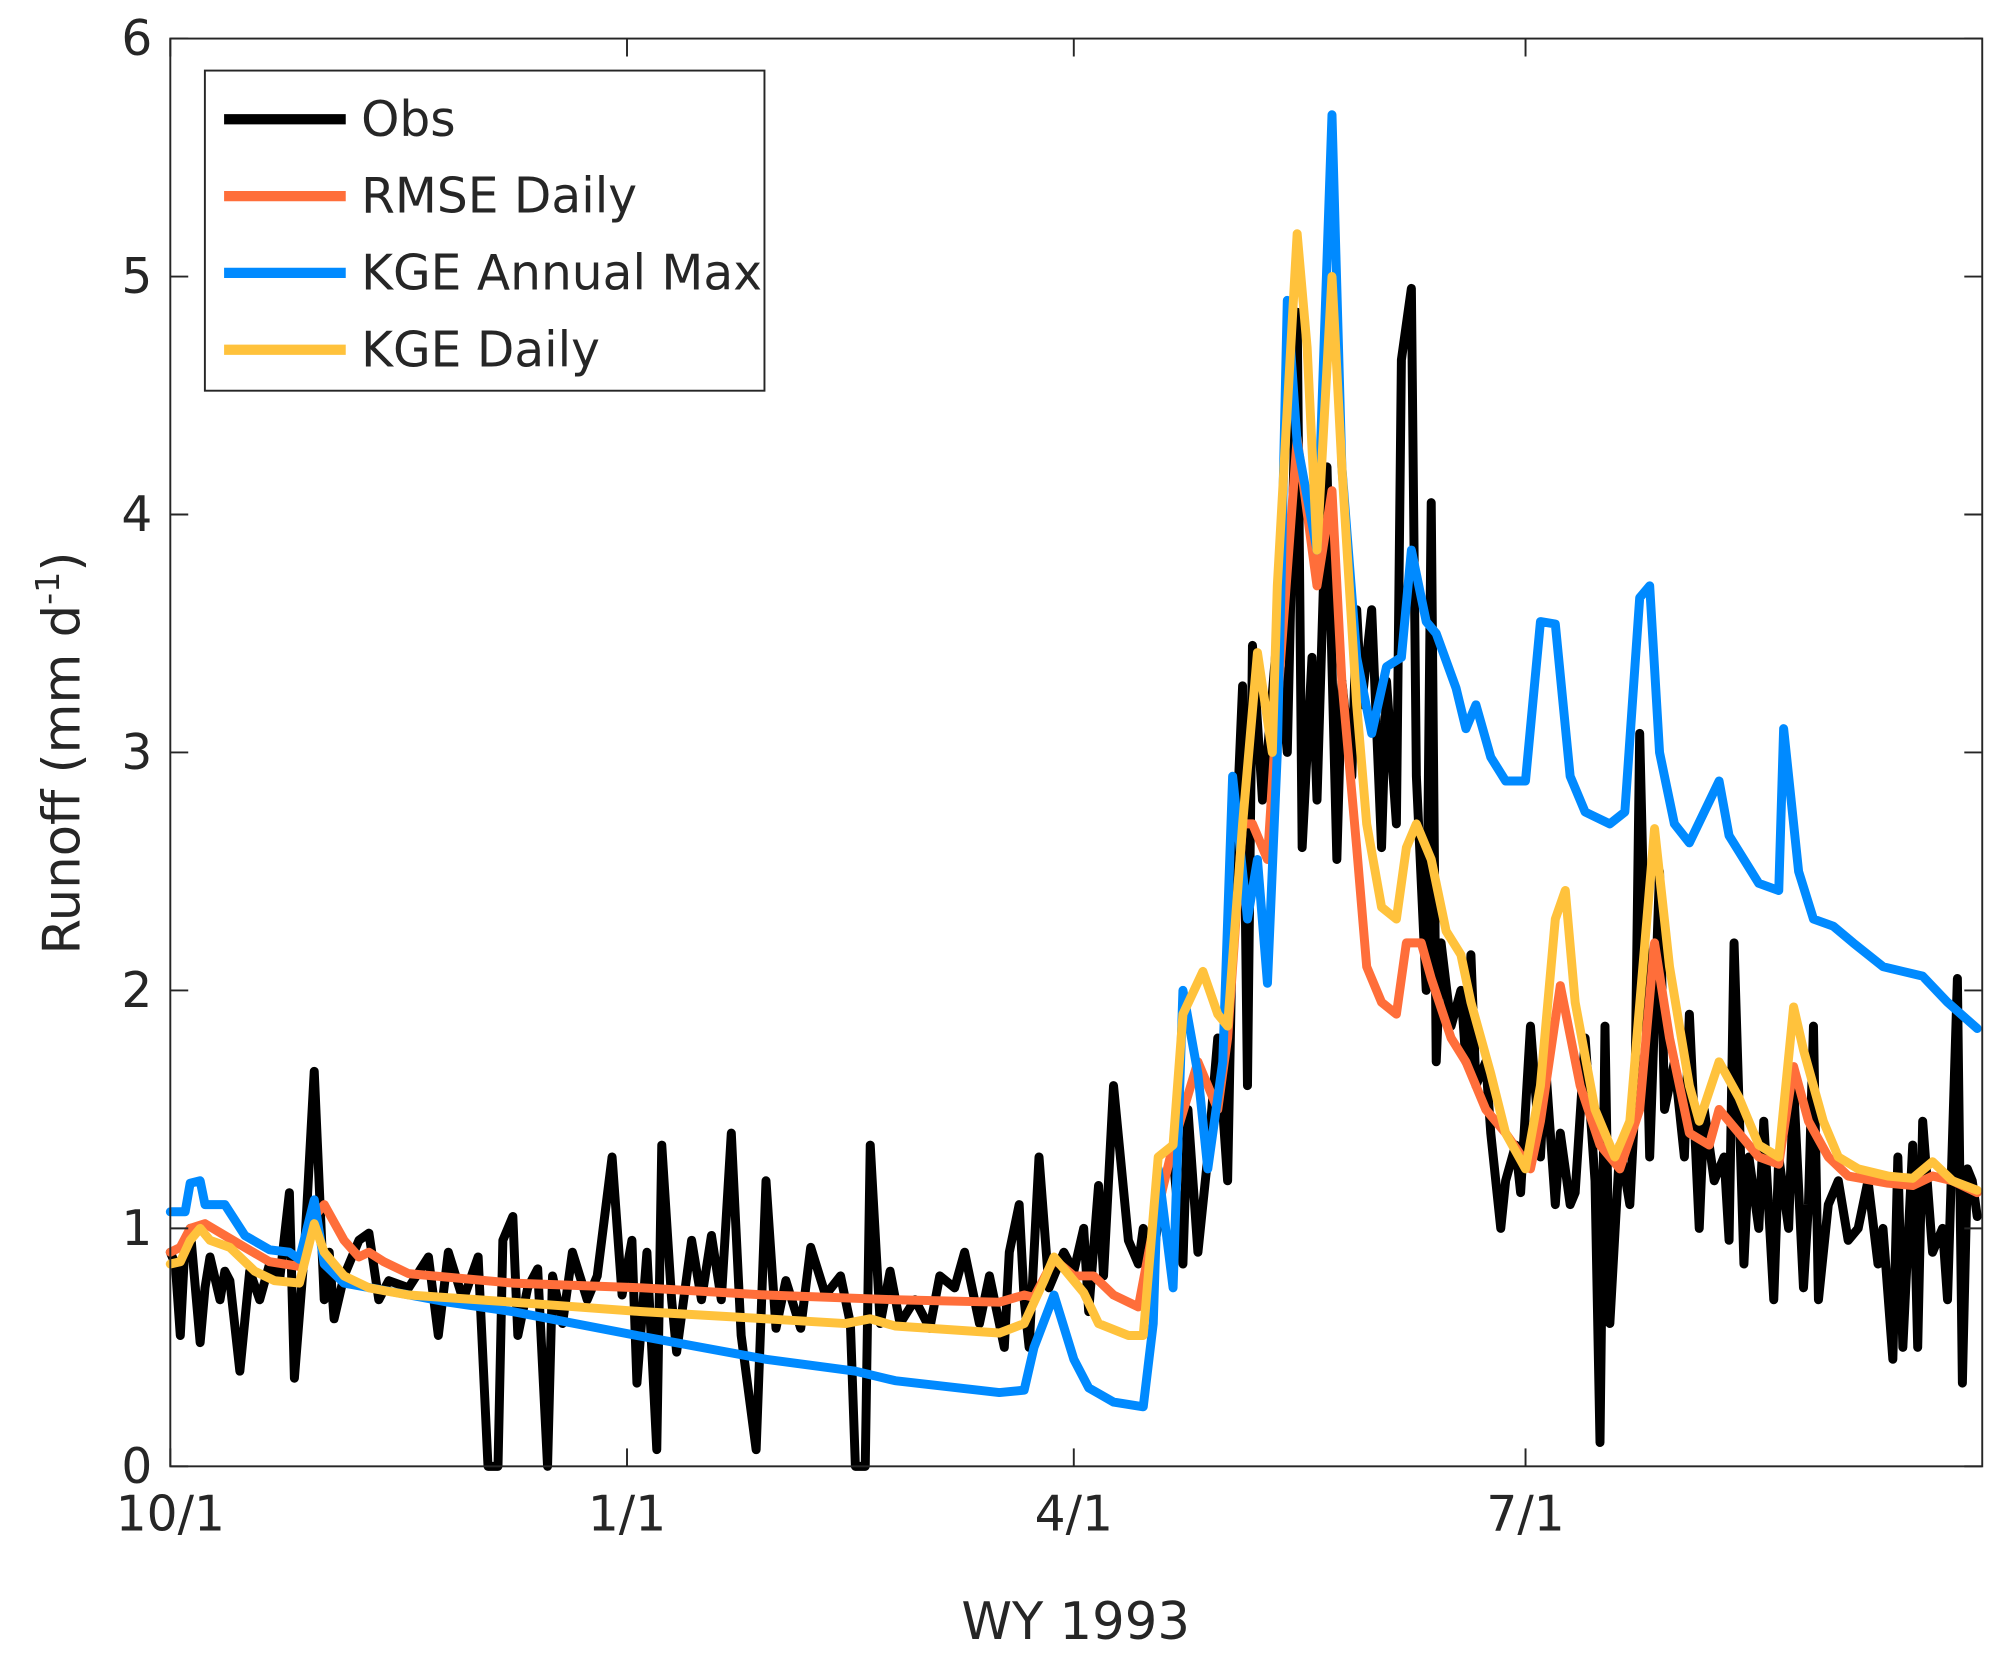  What do you see at coordinates (1075, 1622) in the screenshot?
I see `x-axis-label: WY 1993` at bounding box center [1075, 1622].